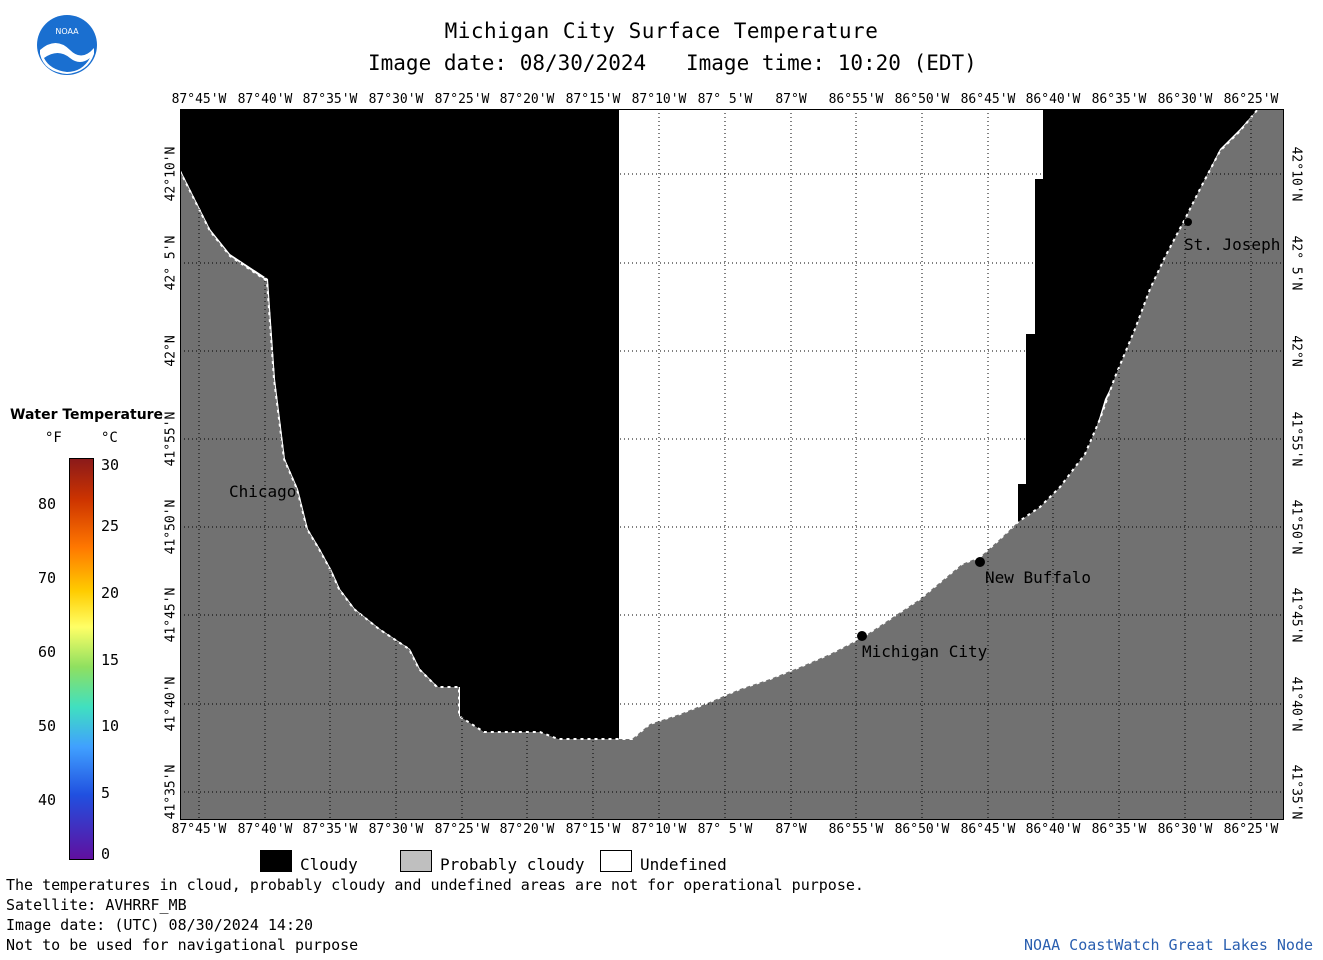 The width and height of the screenshot is (1323, 960). Describe the element at coordinates (110, 526) in the screenshot. I see `colorbar-c-tick: 25` at that location.